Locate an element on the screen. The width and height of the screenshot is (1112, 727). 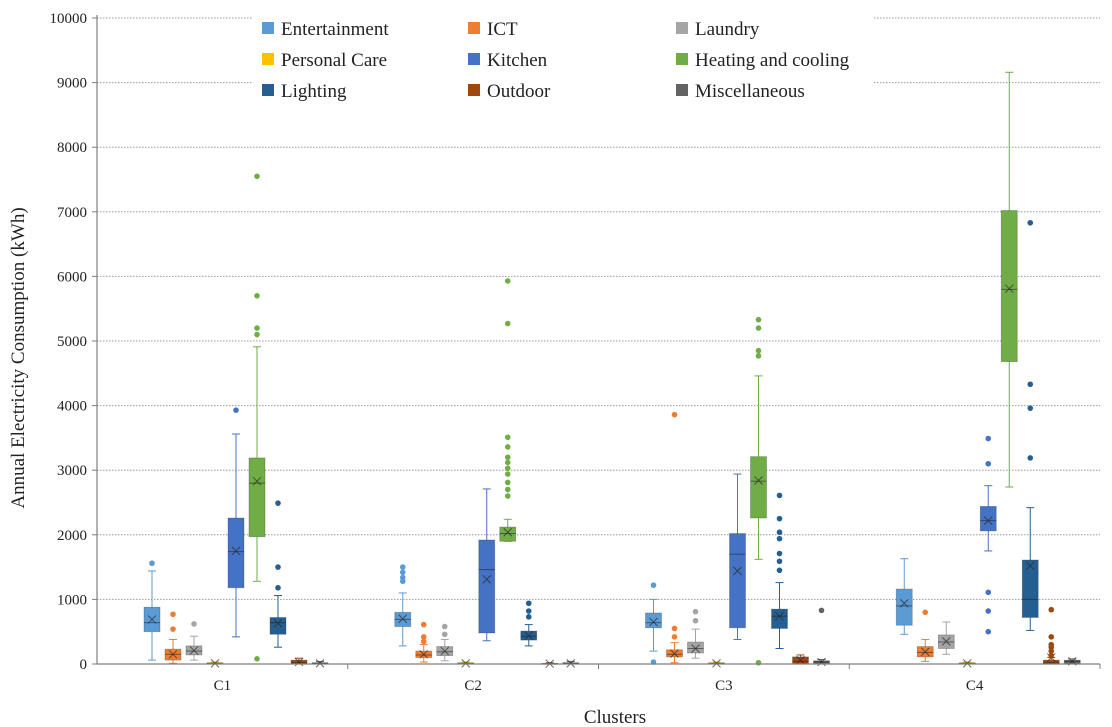
legend-background is located at coordinates (563, 60).